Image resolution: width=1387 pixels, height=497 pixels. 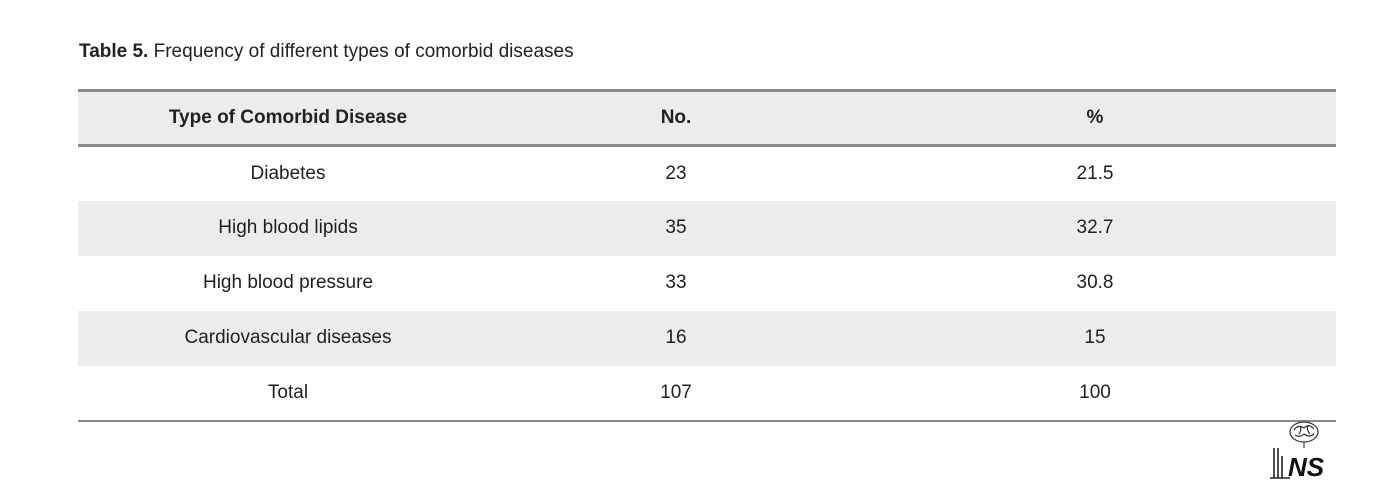 I want to click on table-row: High blood pressure 33 30.8, so click(x=707, y=283).